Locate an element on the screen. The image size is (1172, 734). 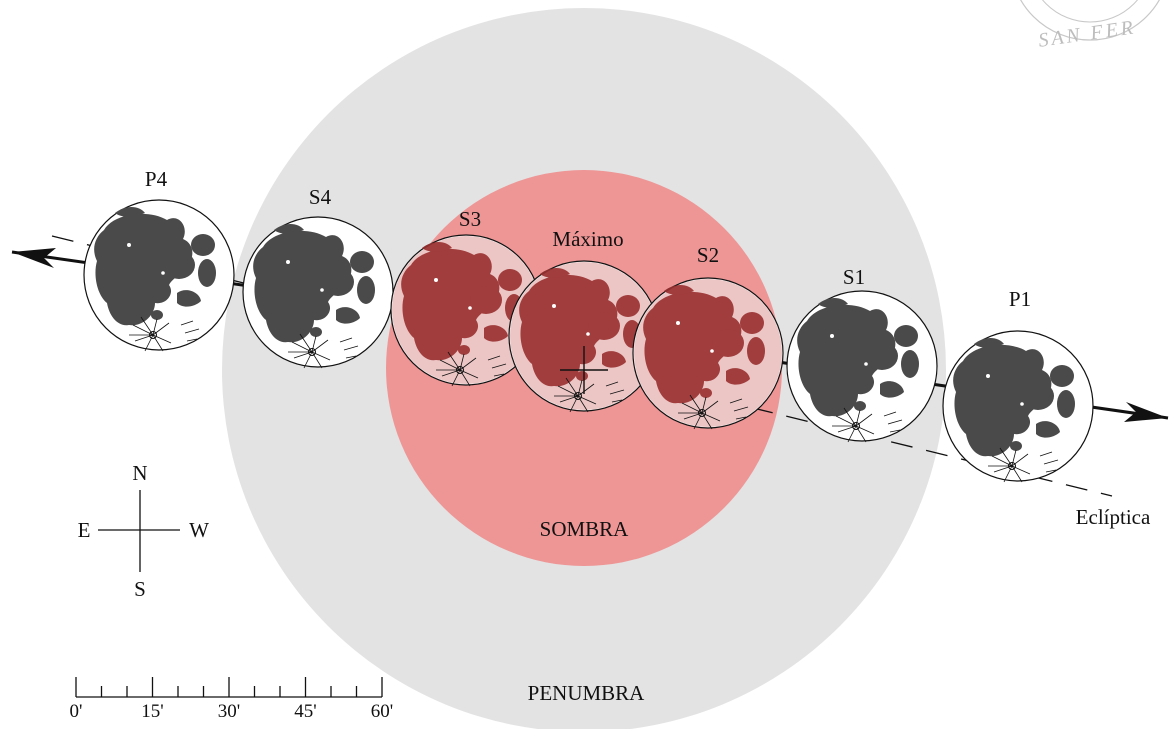
scale-tick-label: 45' is located at coordinates (305, 711).